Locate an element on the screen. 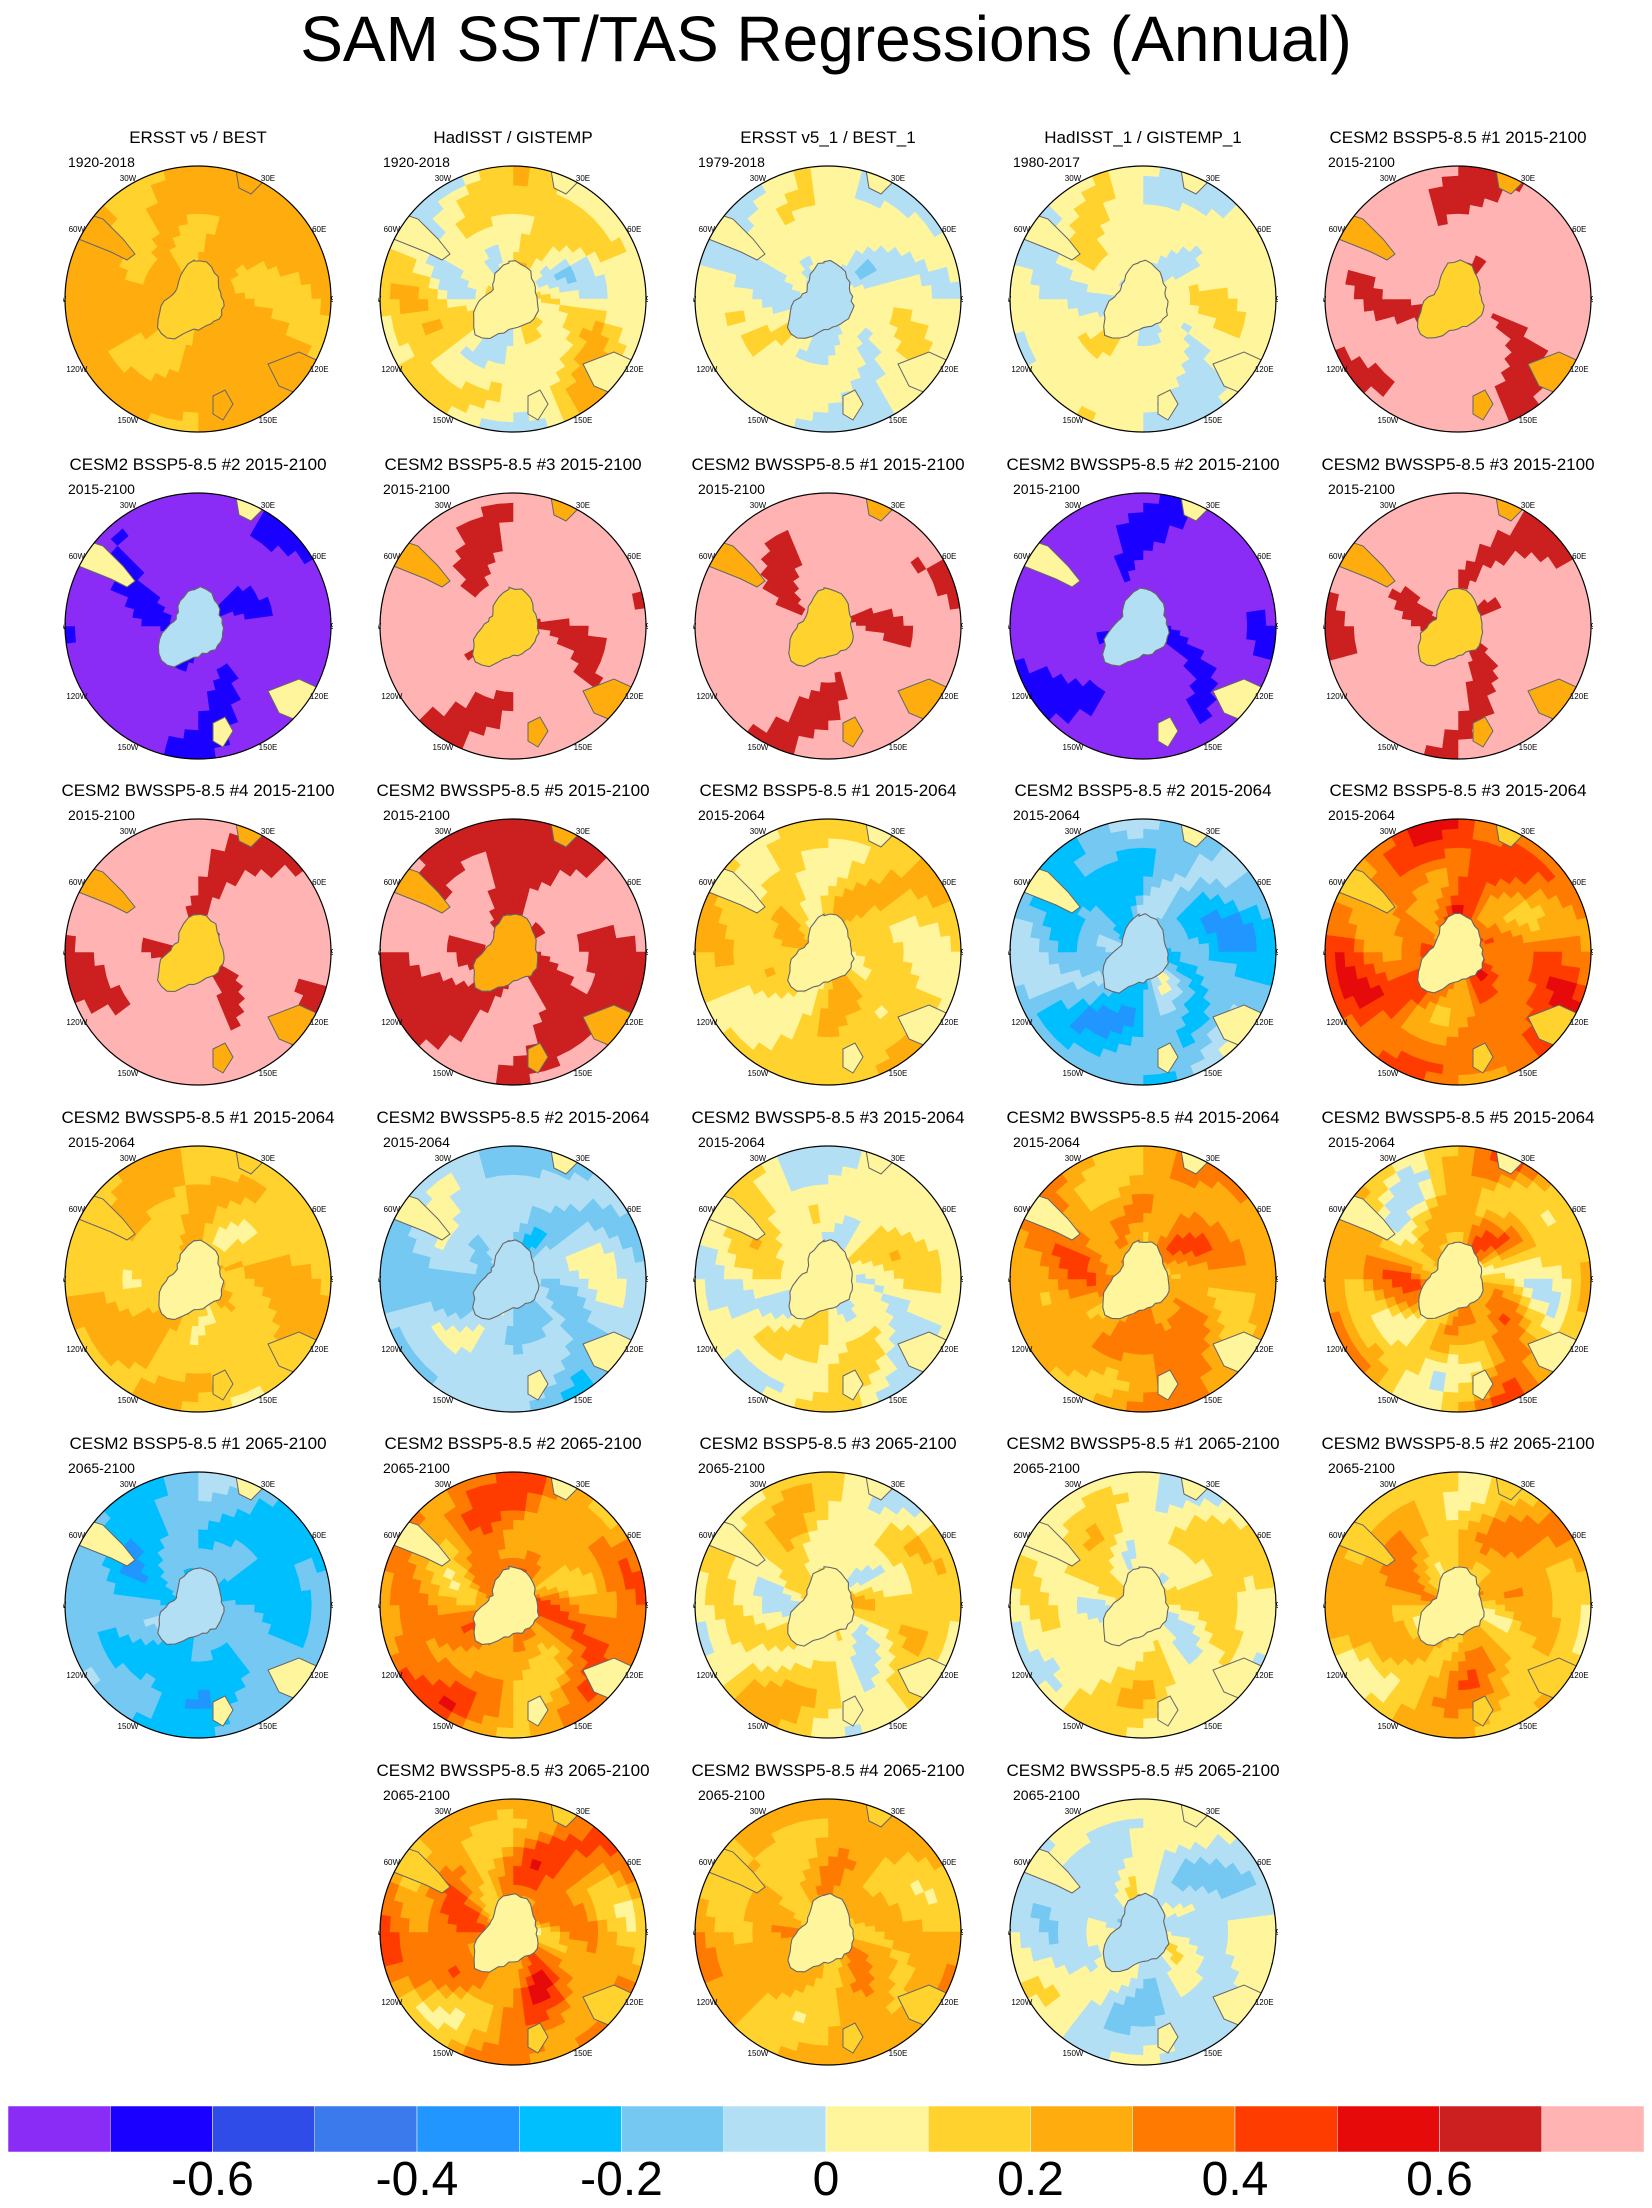  longitude-label: 150W is located at coordinates (758, 420).